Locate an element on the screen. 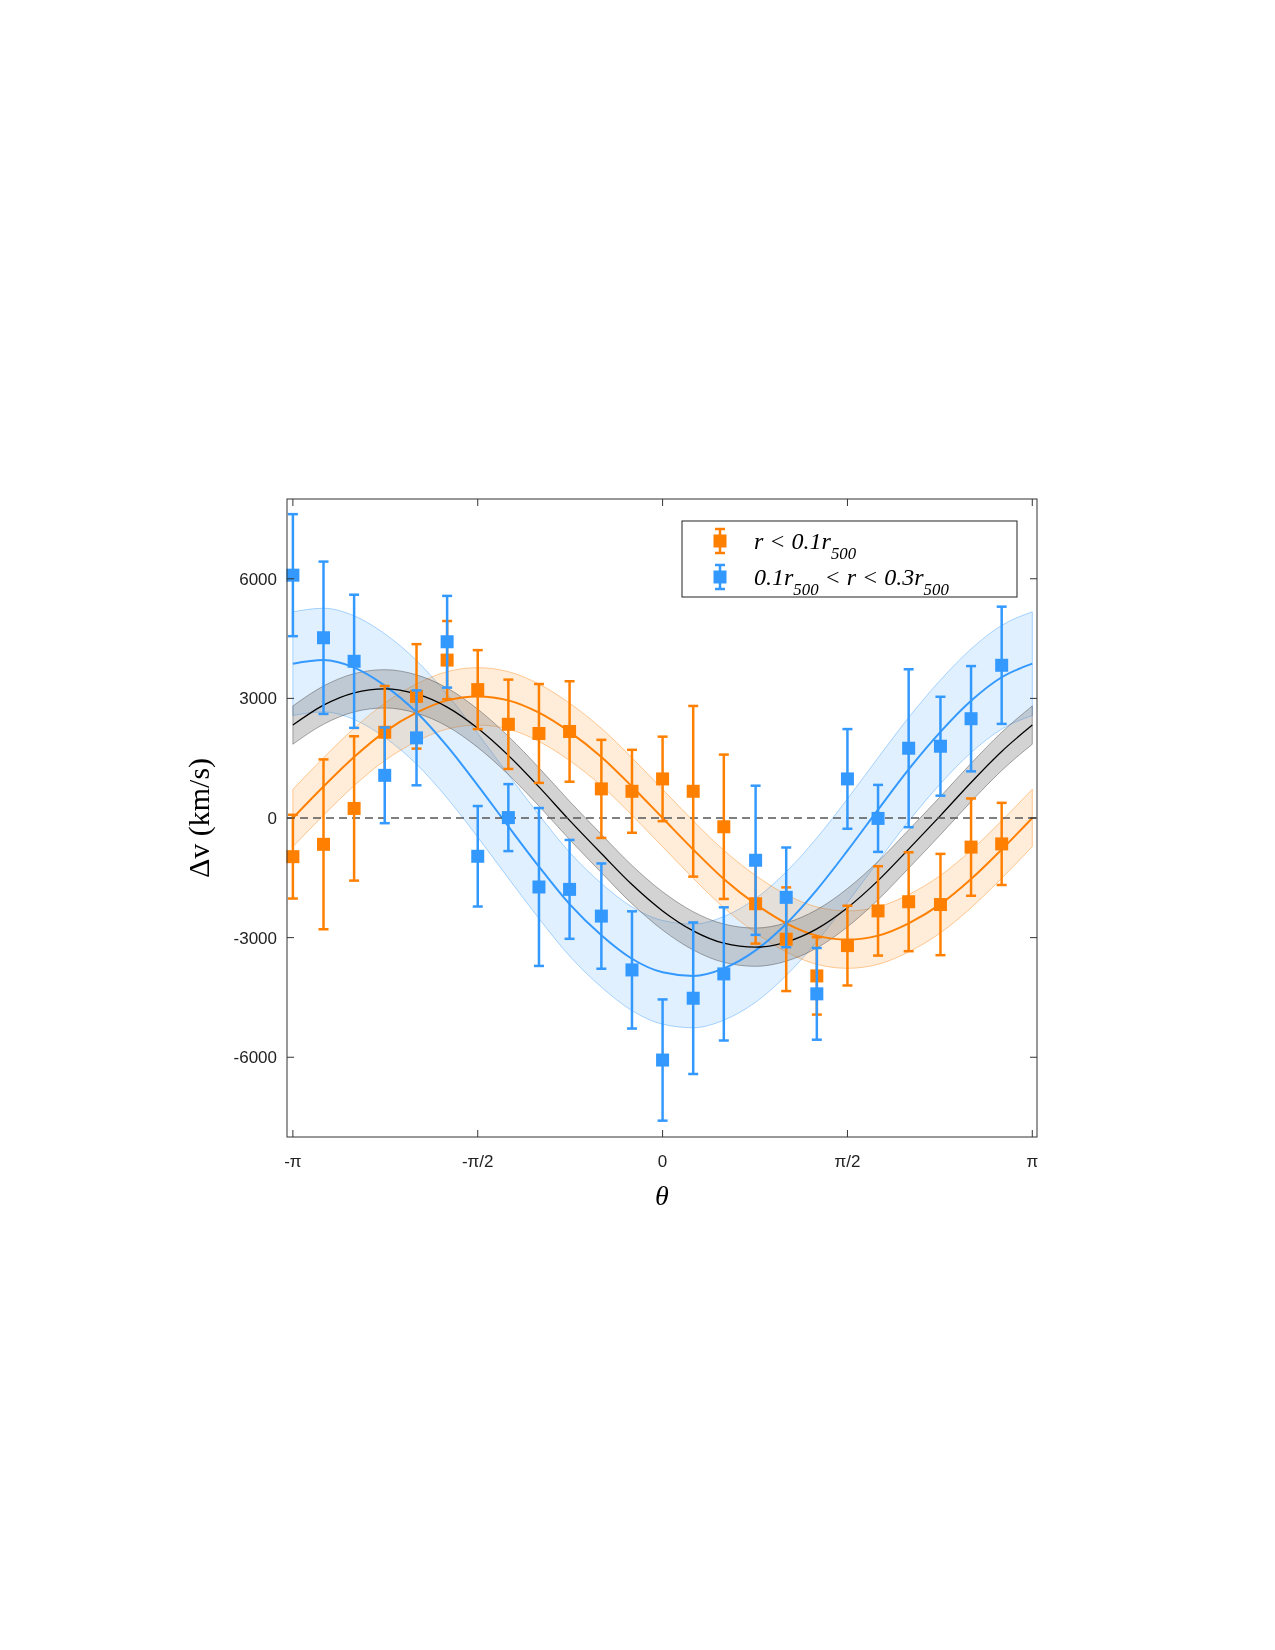 The height and width of the screenshot is (1650, 1275). y-tick-label: -3000 is located at coordinates (255, 938).